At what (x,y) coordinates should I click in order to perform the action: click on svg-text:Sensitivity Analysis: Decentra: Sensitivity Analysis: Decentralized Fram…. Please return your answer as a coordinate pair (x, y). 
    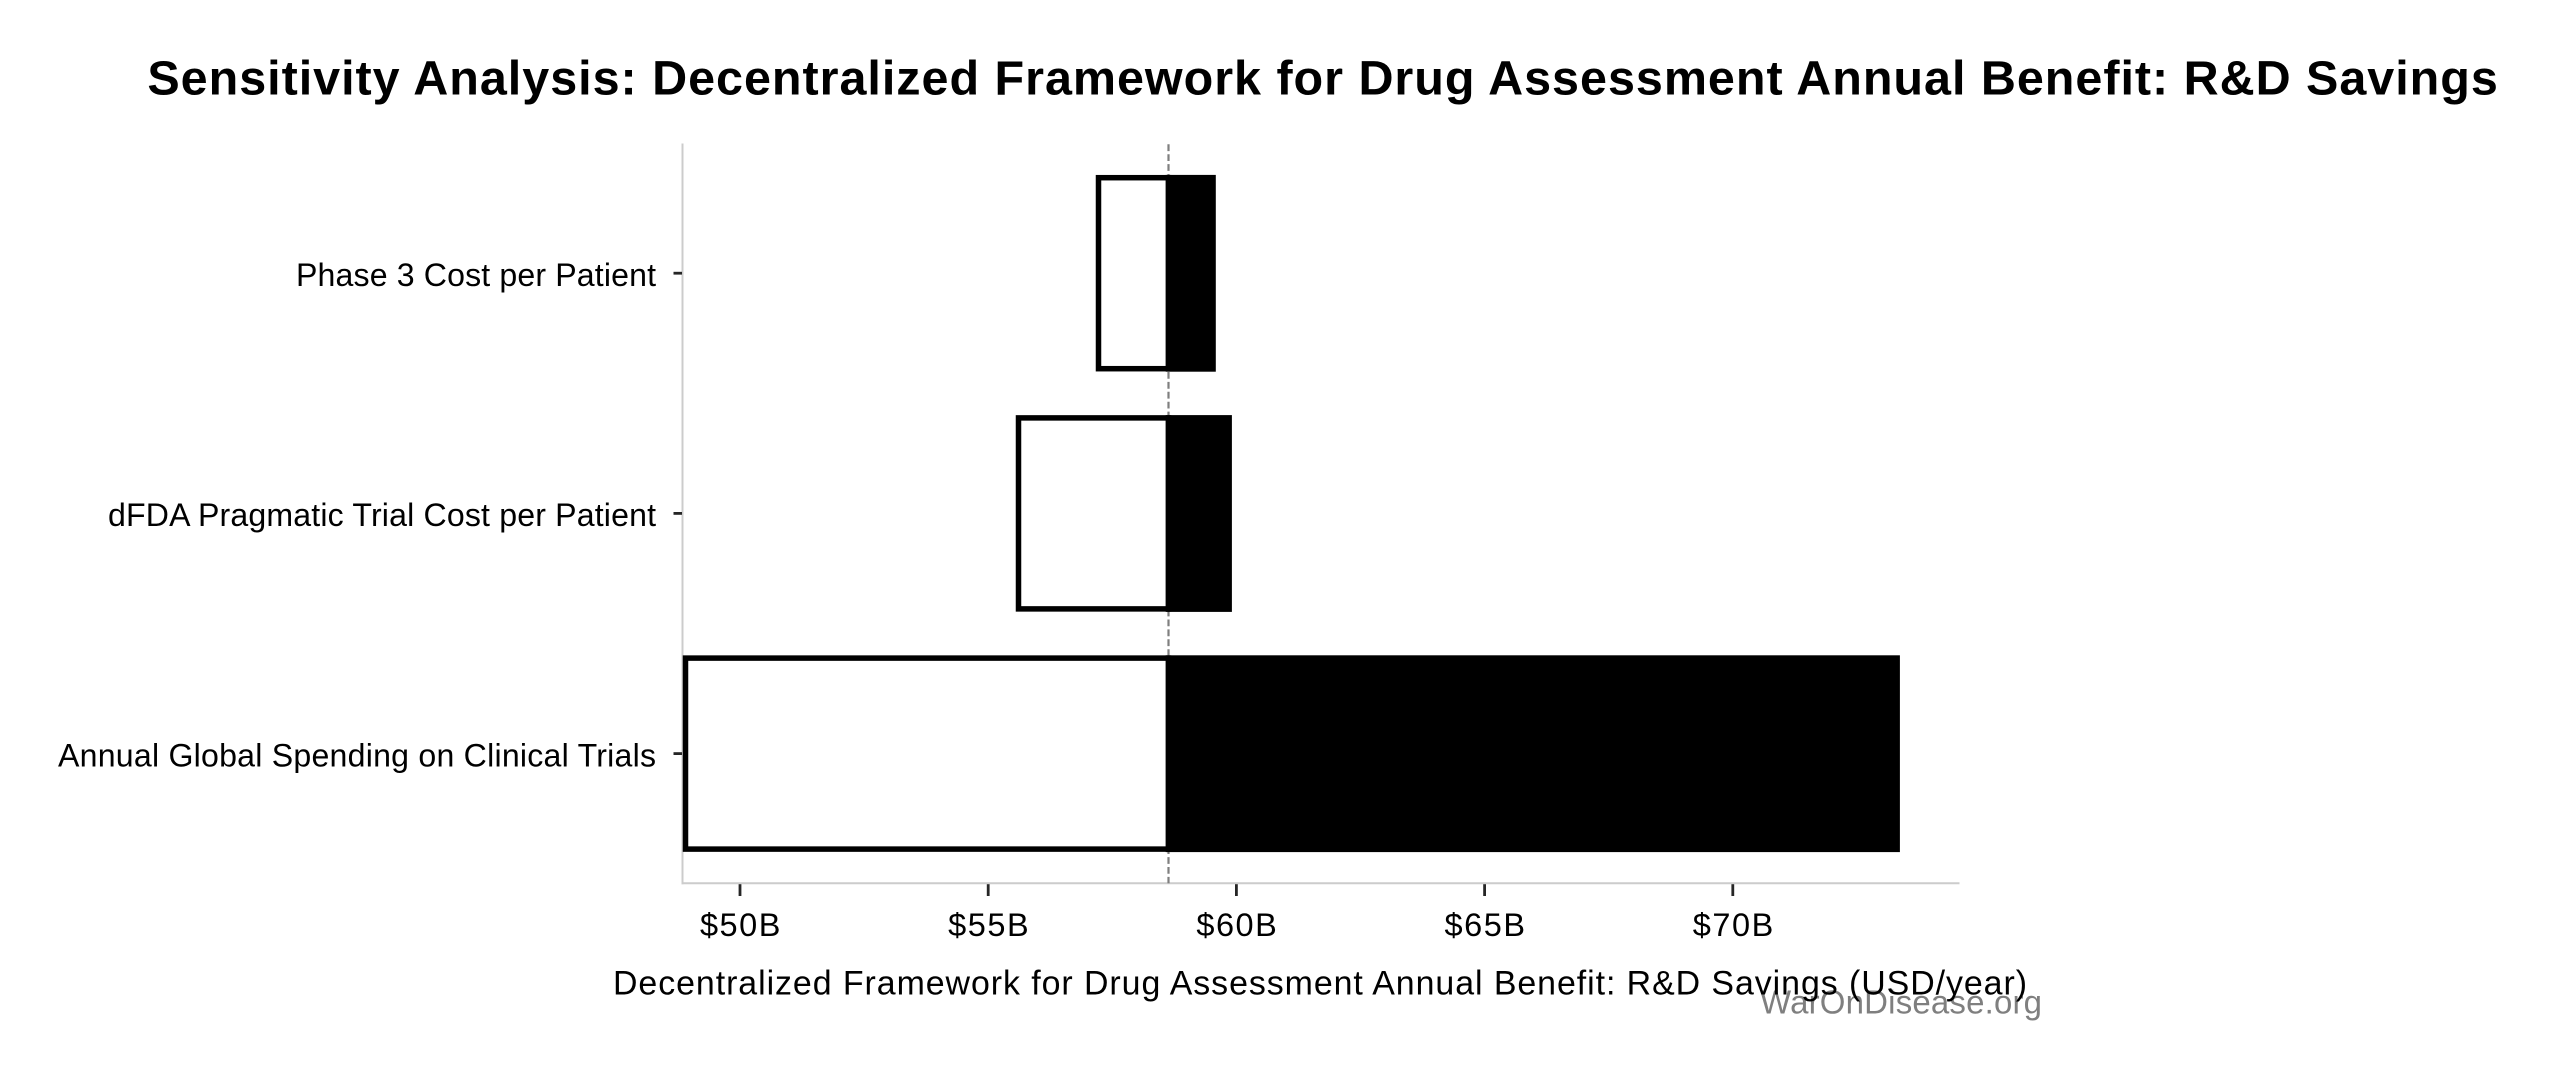
    Looking at the image, I should click on (1322, 78).